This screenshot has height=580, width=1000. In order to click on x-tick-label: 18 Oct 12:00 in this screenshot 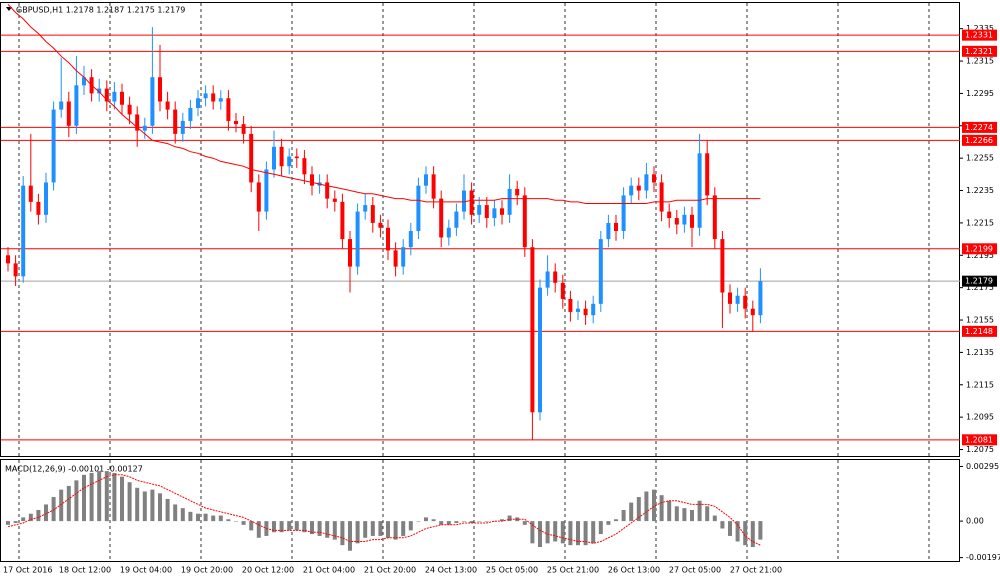, I will do `click(85, 570)`.